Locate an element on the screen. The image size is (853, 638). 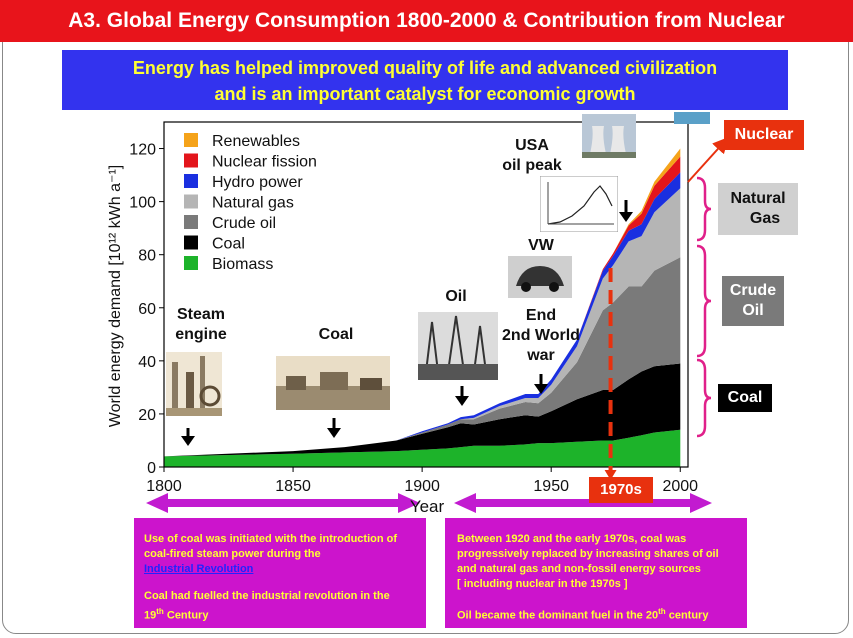
side-label-nuclear: Nuclear is located at coordinates (764, 135).